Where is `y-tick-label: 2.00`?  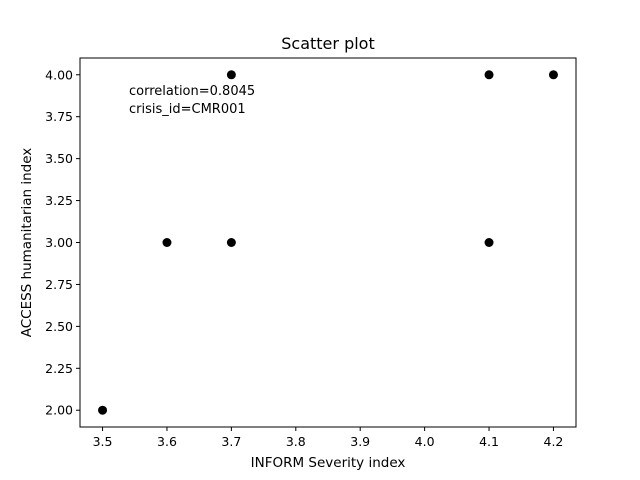 y-tick-label: 2.00 is located at coordinates (59, 410).